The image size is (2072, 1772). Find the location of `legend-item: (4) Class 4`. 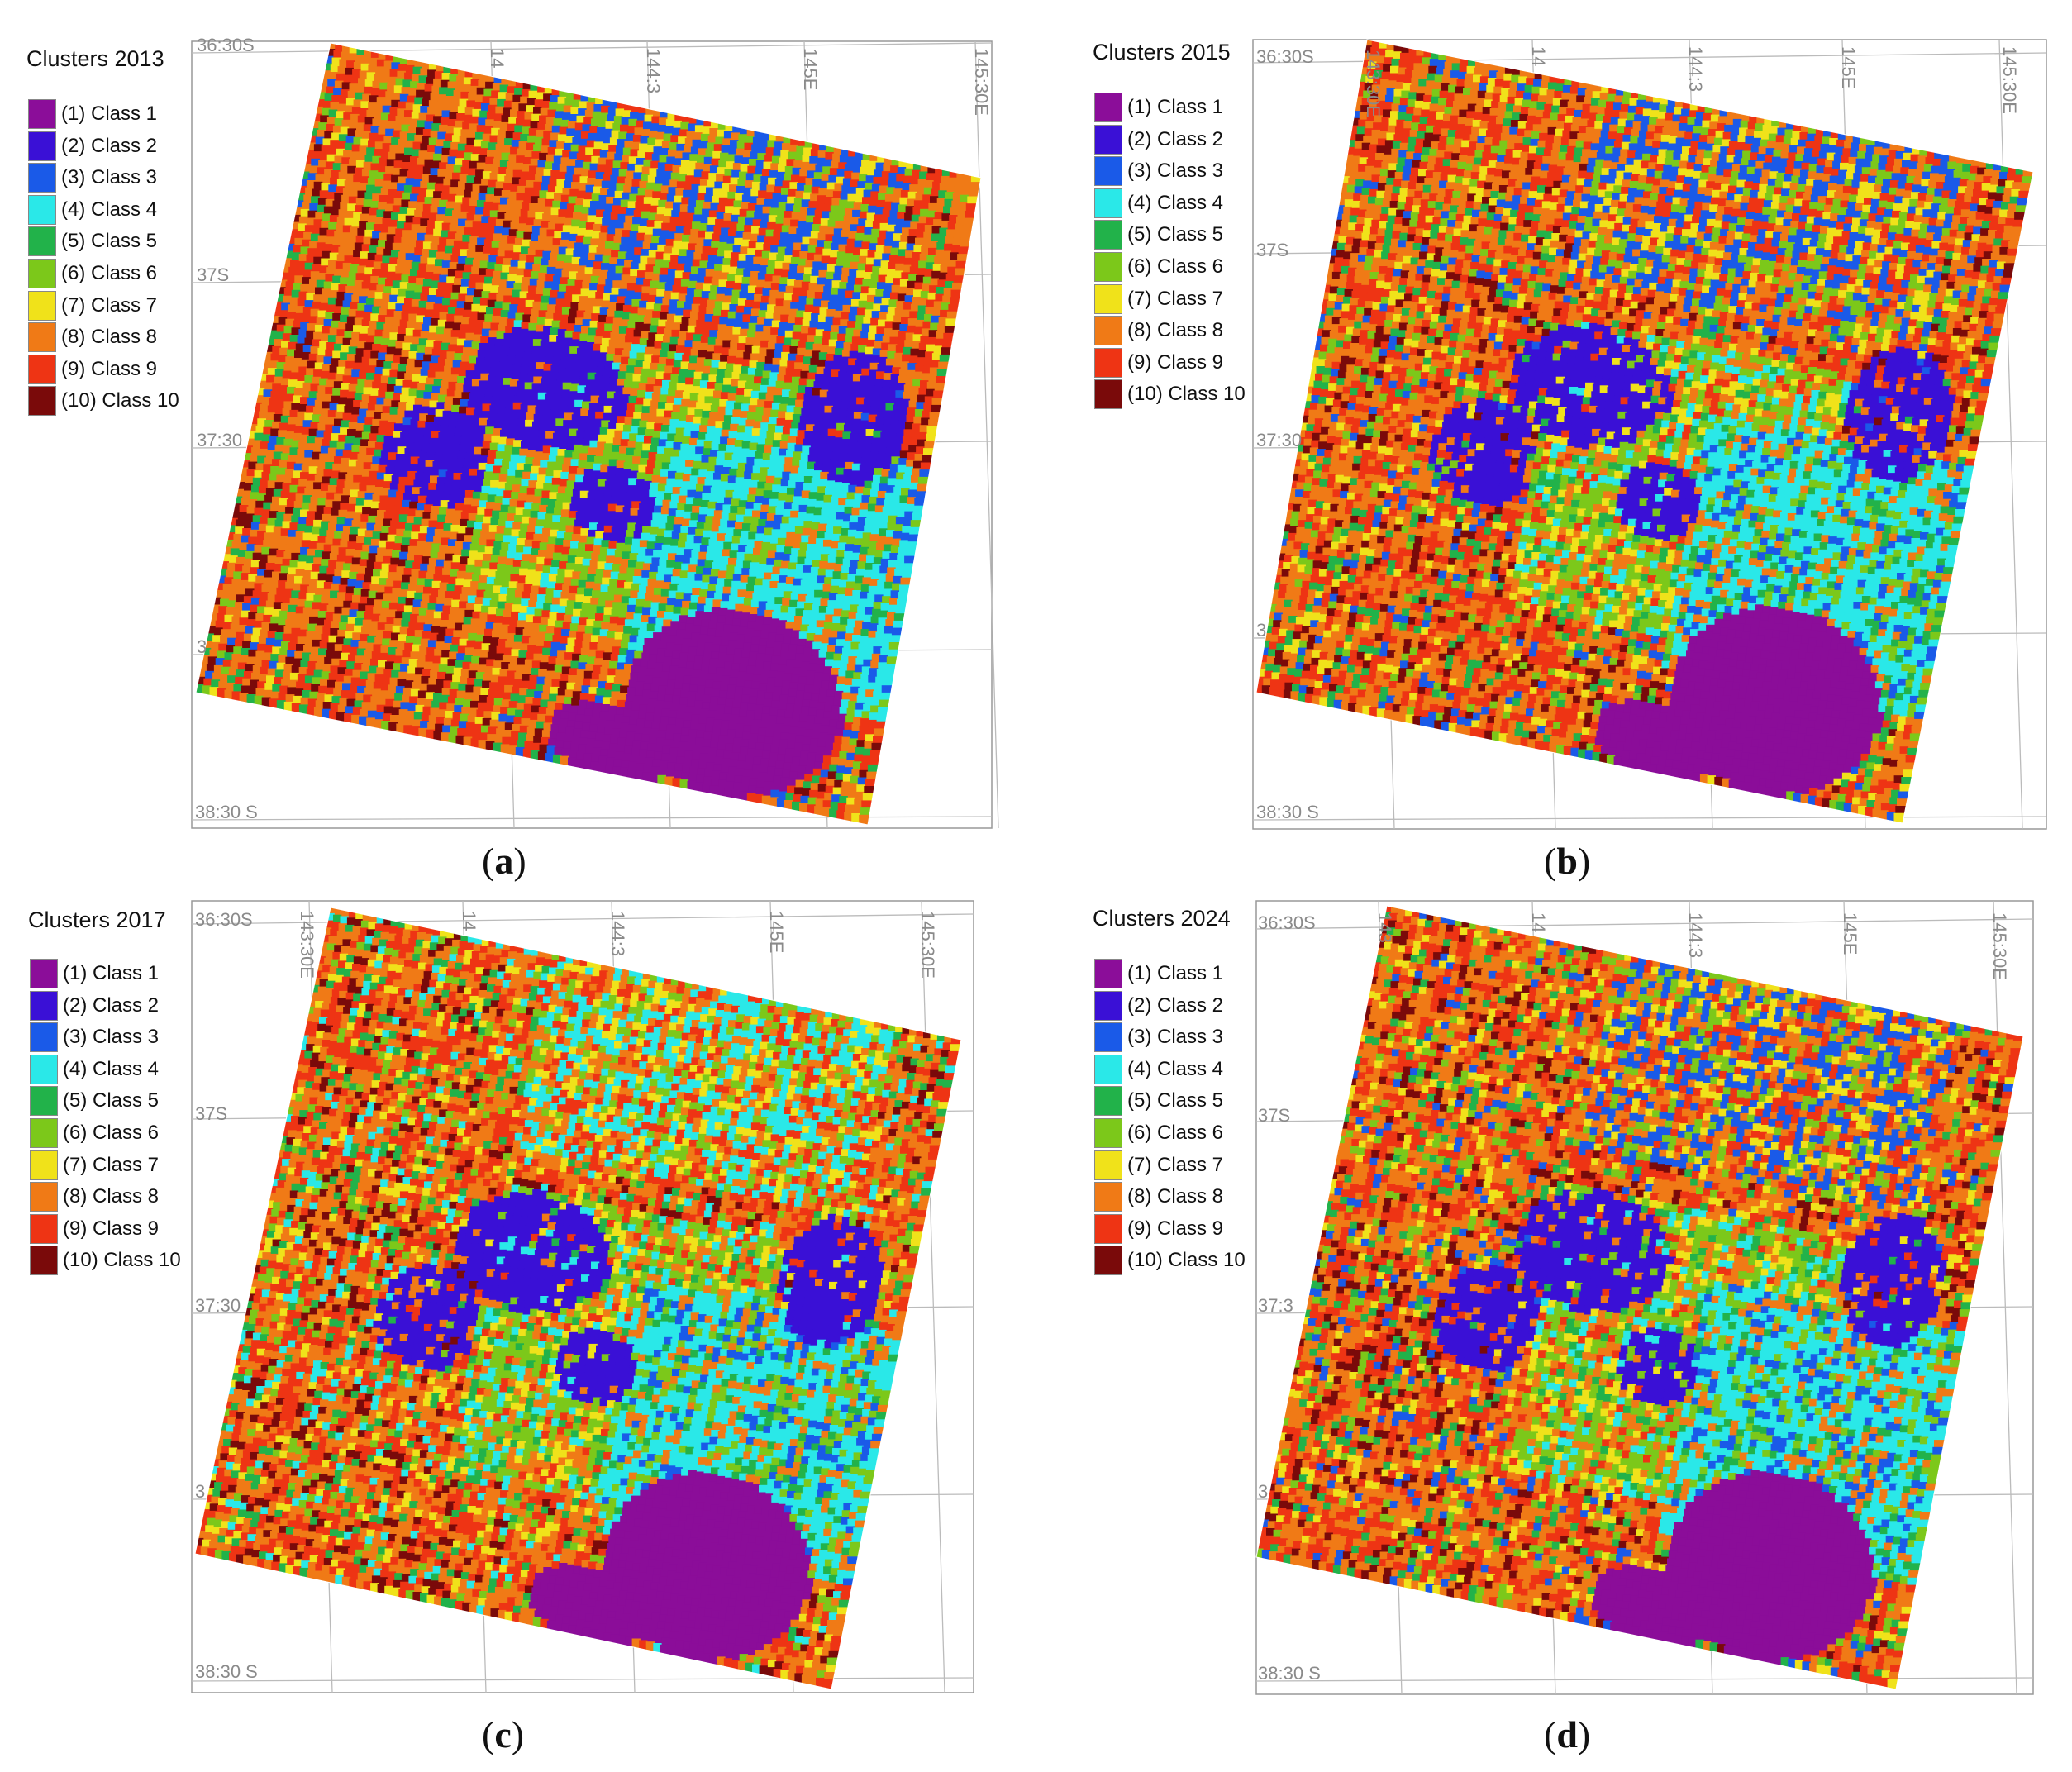

legend-item: (4) Class 4 is located at coordinates (119, 210).